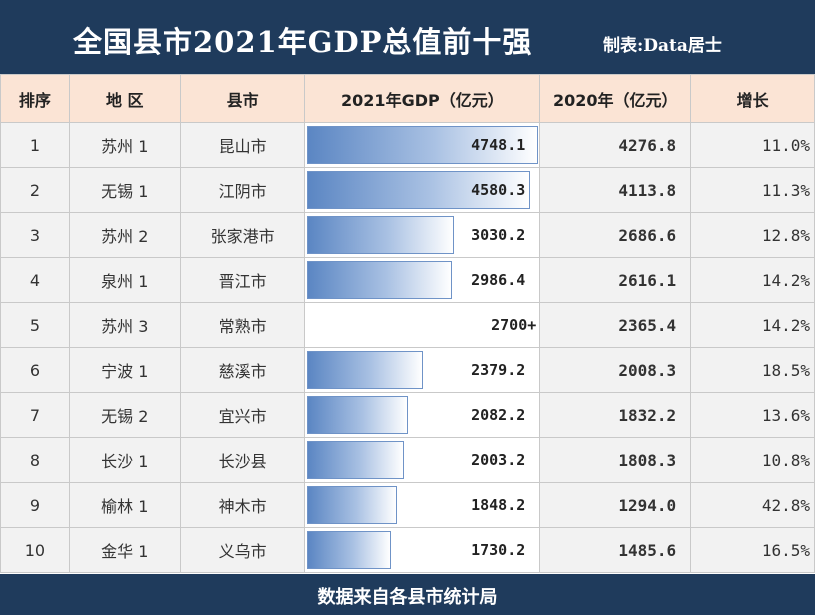 This screenshot has height=615, width=815. I want to click on gdp-2021-value: 2700+, so click(514, 325).